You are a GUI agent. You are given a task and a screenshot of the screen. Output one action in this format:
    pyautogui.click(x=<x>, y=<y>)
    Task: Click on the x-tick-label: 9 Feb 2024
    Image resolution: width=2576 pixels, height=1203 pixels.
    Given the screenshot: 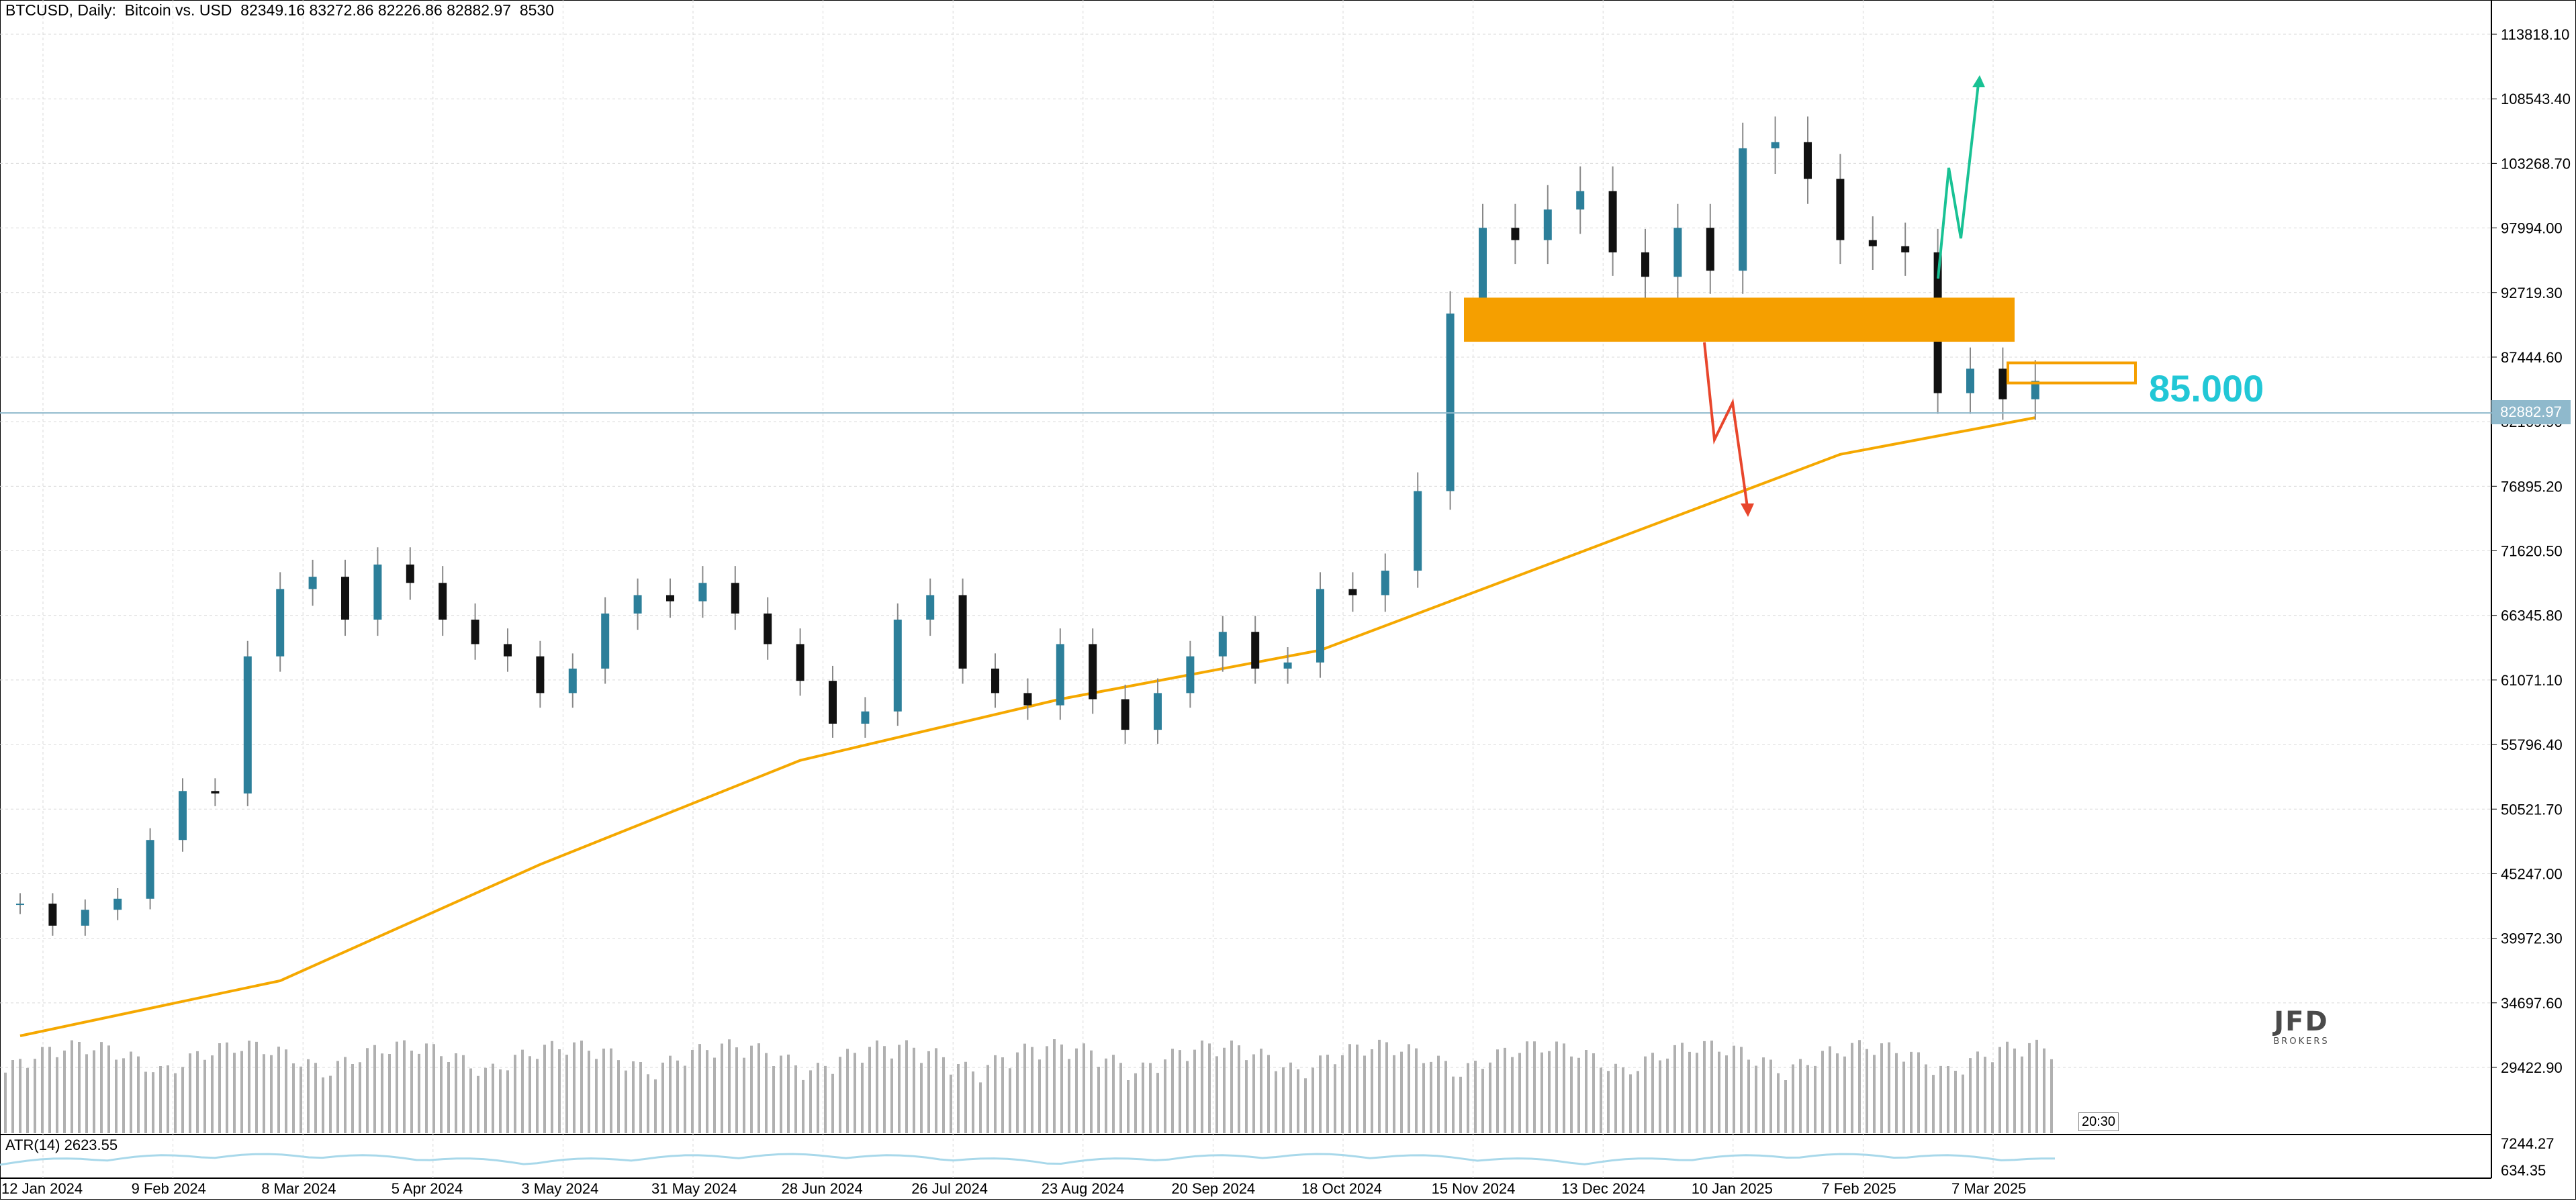 What is the action you would take?
    pyautogui.click(x=169, y=1189)
    